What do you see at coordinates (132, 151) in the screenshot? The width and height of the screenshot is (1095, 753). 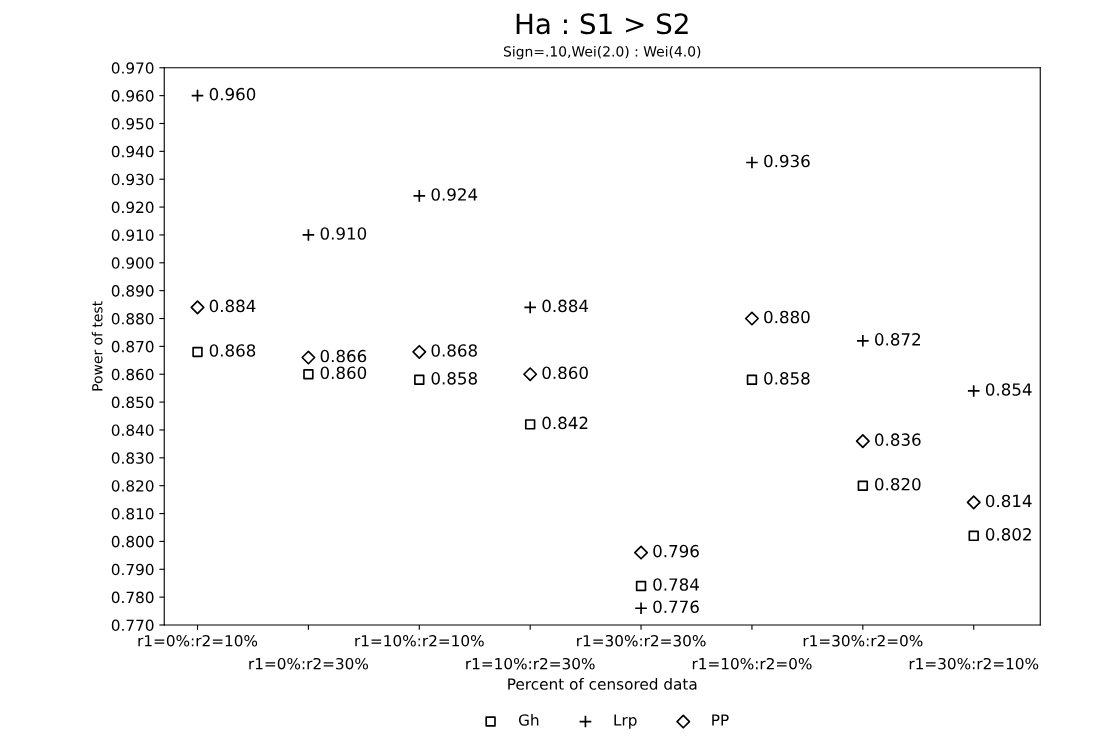 I see `y-tick-label: 0.940` at bounding box center [132, 151].